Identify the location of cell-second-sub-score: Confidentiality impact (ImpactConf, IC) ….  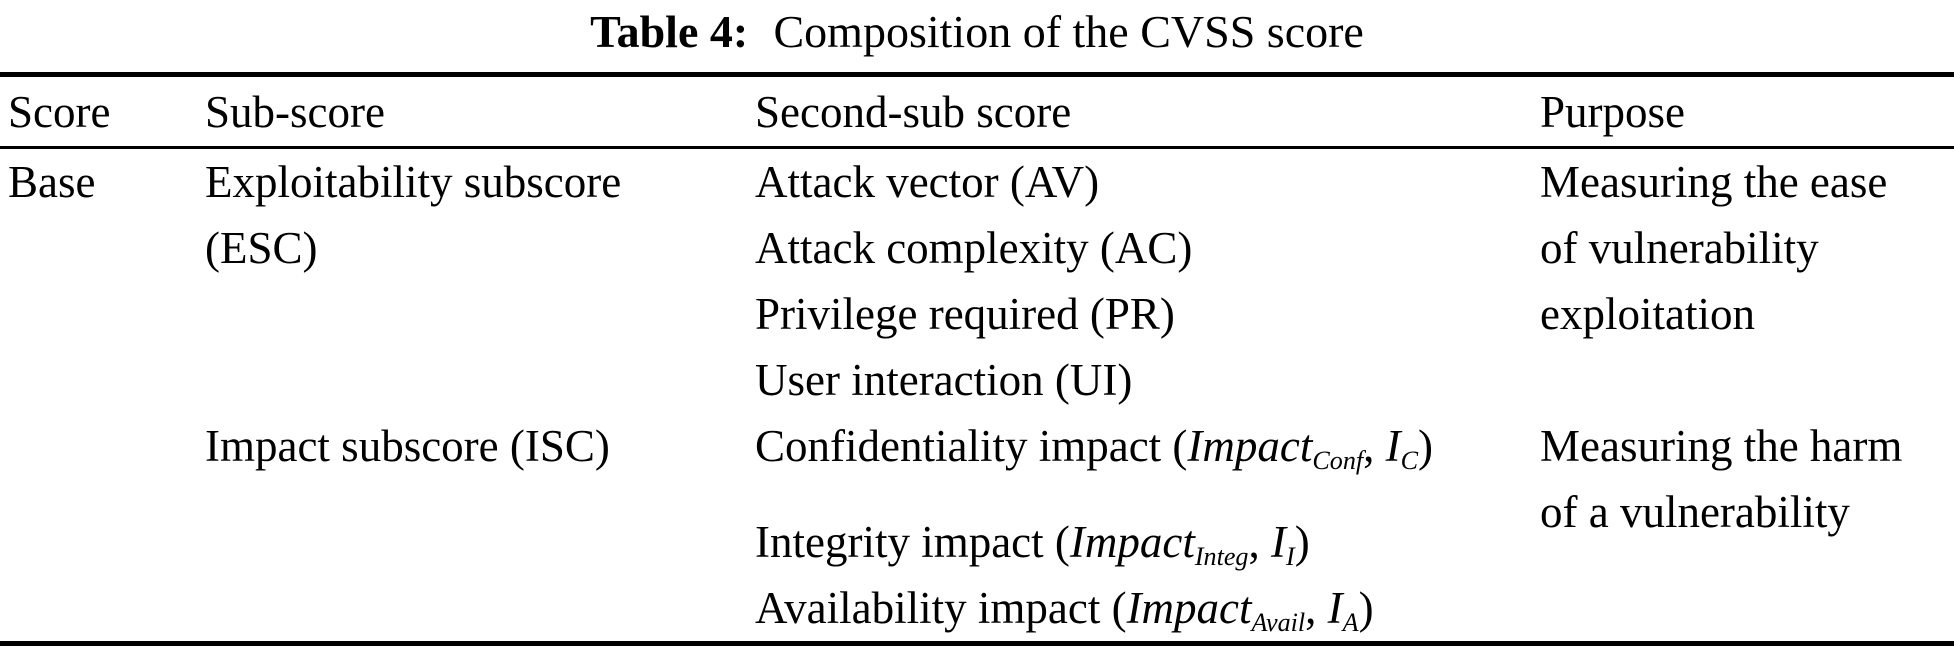
(1147, 528).